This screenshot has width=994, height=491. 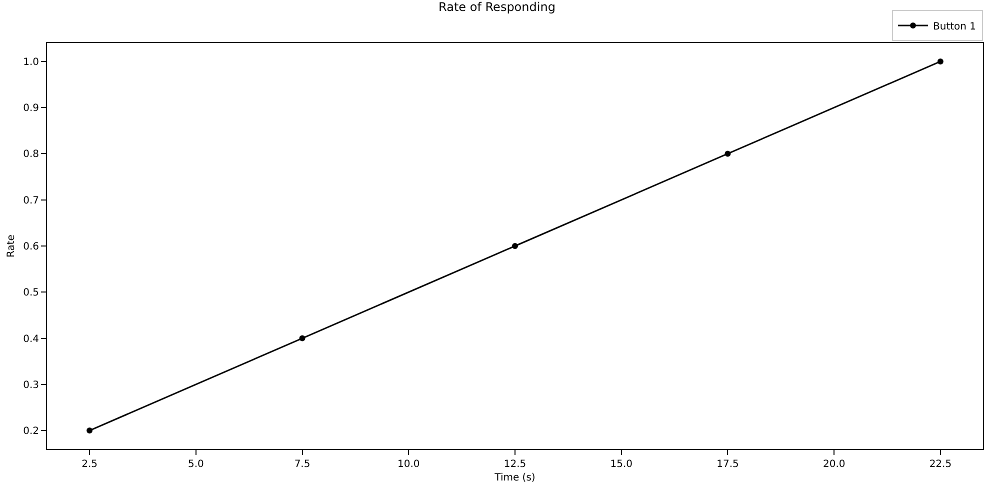 What do you see at coordinates (90, 464) in the screenshot?
I see `x-tick-label: 2.5` at bounding box center [90, 464].